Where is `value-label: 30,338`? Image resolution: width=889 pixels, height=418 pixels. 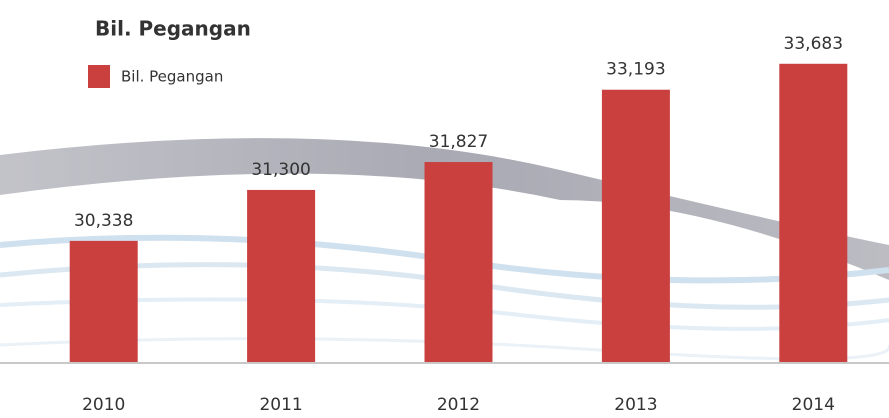
value-label: 30,338 is located at coordinates (103, 221).